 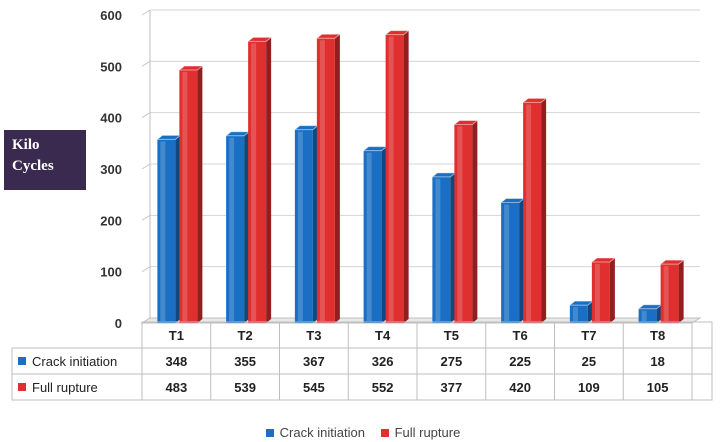 I want to click on table-value-full-rupture-t7: 109, so click(x=589, y=387).